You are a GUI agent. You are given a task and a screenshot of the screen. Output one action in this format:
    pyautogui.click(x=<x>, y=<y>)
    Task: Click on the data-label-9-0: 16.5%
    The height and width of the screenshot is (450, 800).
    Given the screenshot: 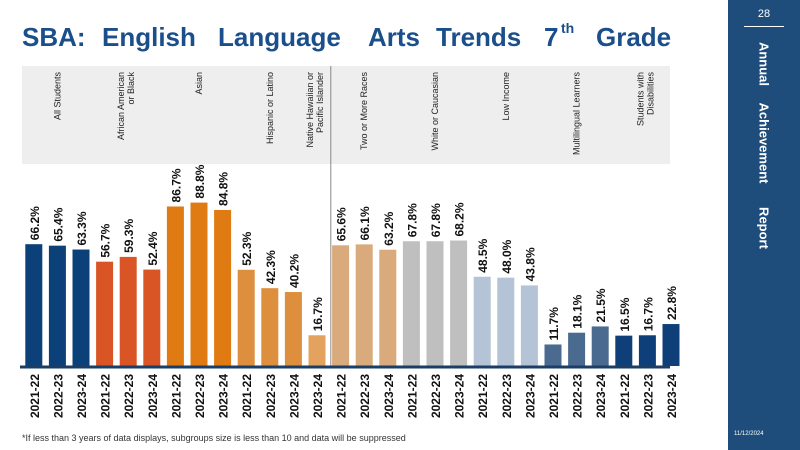 What is the action you would take?
    pyautogui.click(x=625, y=314)
    